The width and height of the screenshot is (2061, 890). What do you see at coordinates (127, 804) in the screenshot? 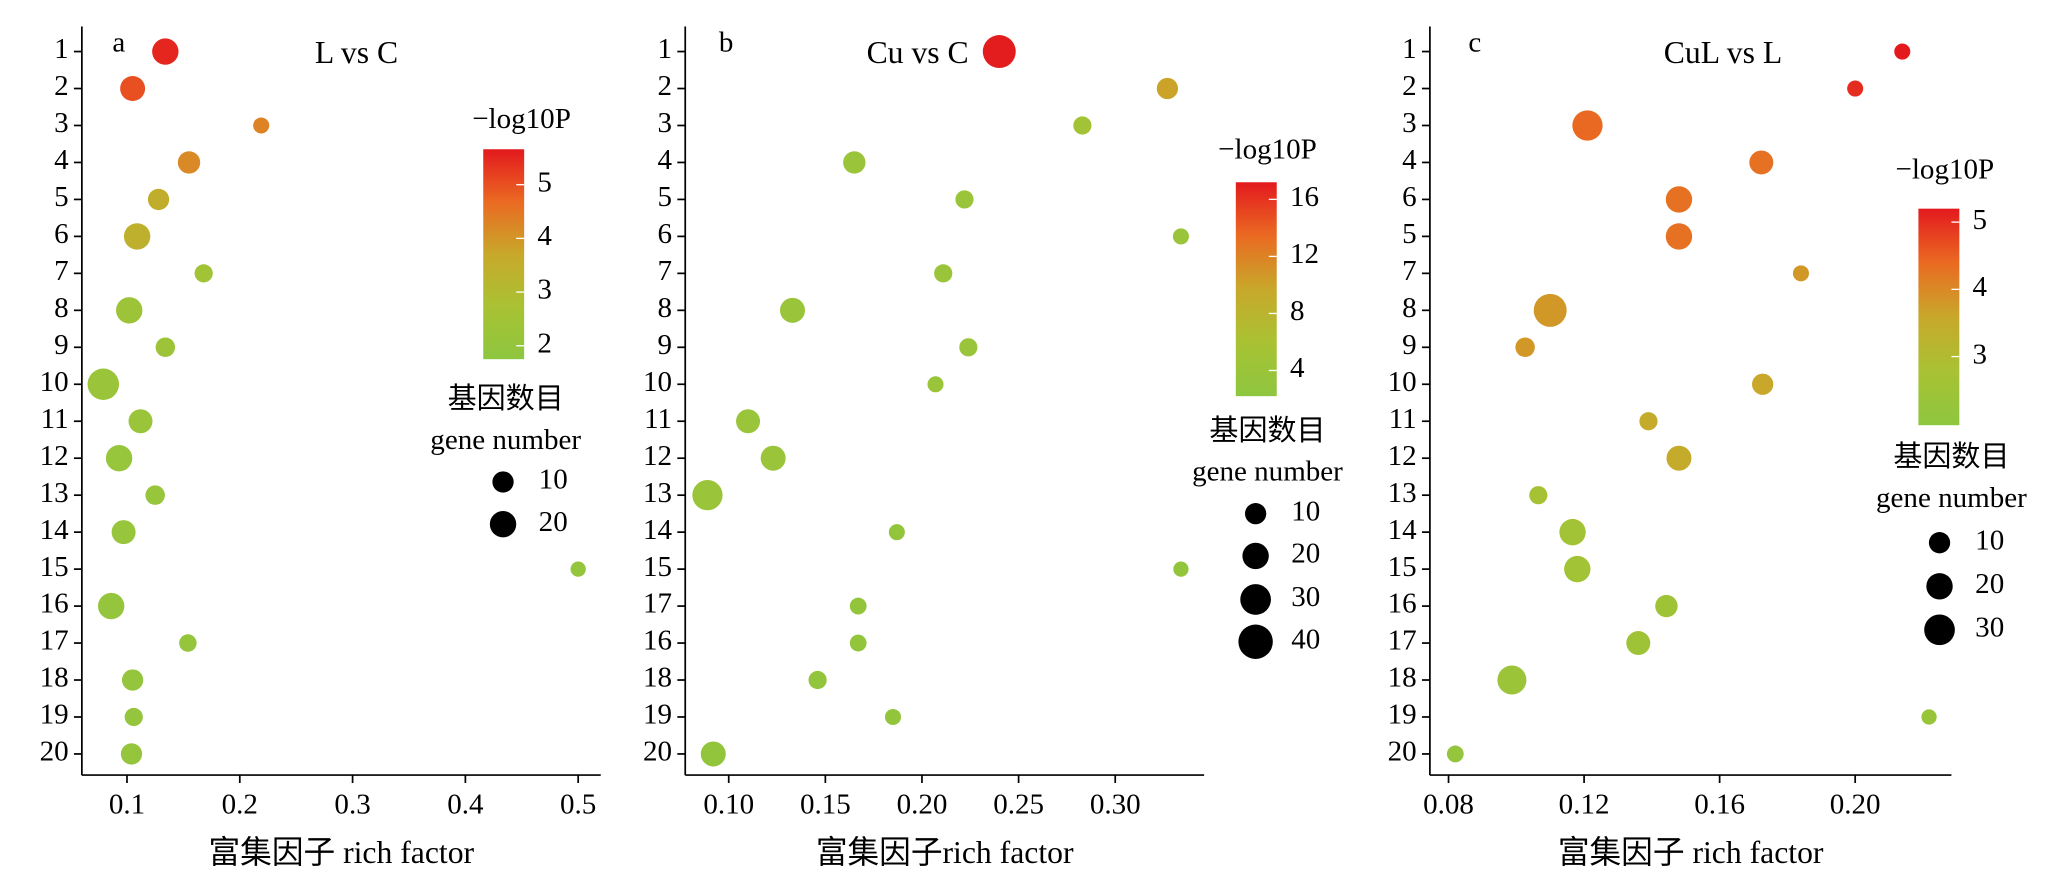
I see `x-tick-label: 0.1` at bounding box center [127, 804].